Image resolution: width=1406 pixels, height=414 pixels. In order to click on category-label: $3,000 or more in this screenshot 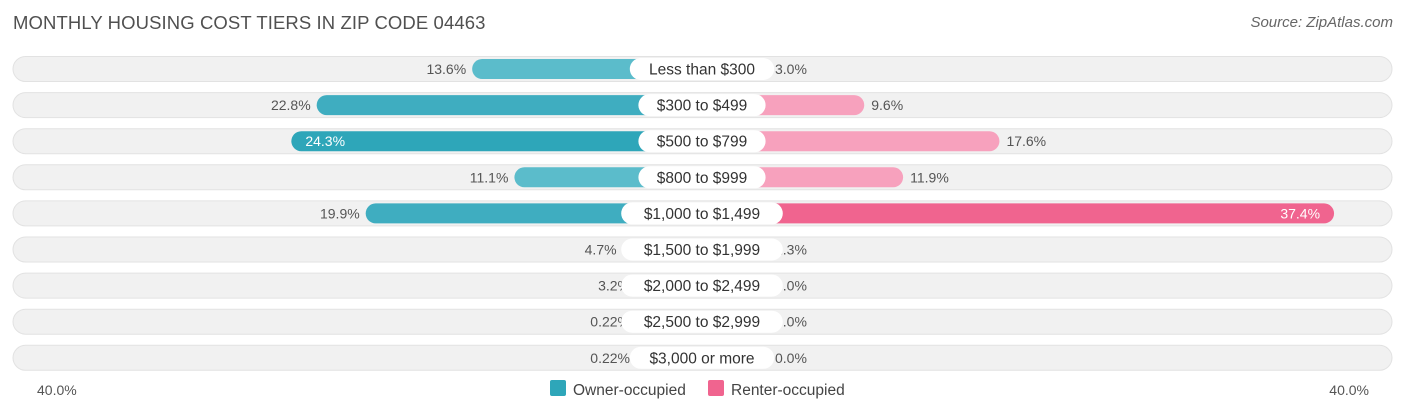, I will do `click(701, 358)`.